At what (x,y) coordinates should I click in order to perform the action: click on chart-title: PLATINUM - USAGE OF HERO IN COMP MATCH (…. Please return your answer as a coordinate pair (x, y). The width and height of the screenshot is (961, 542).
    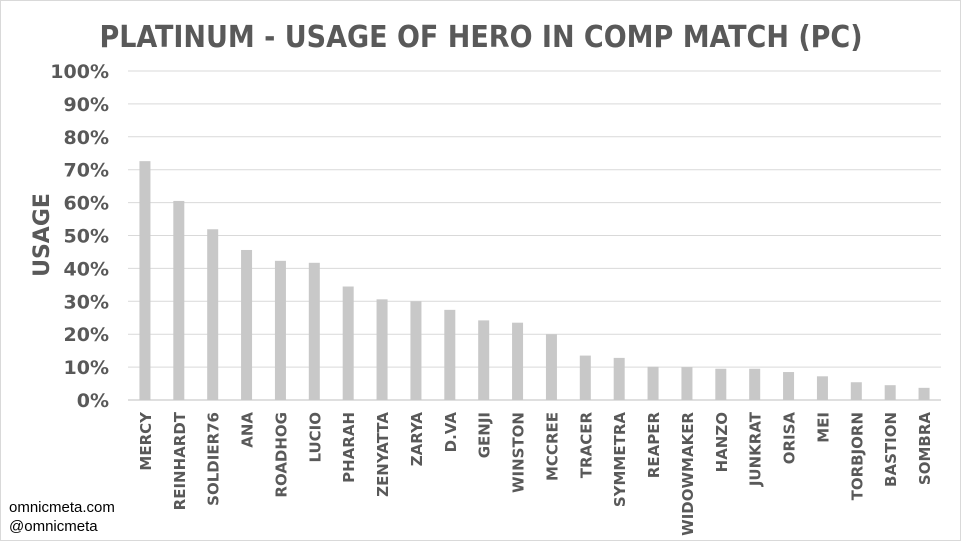
    Looking at the image, I should click on (480, 37).